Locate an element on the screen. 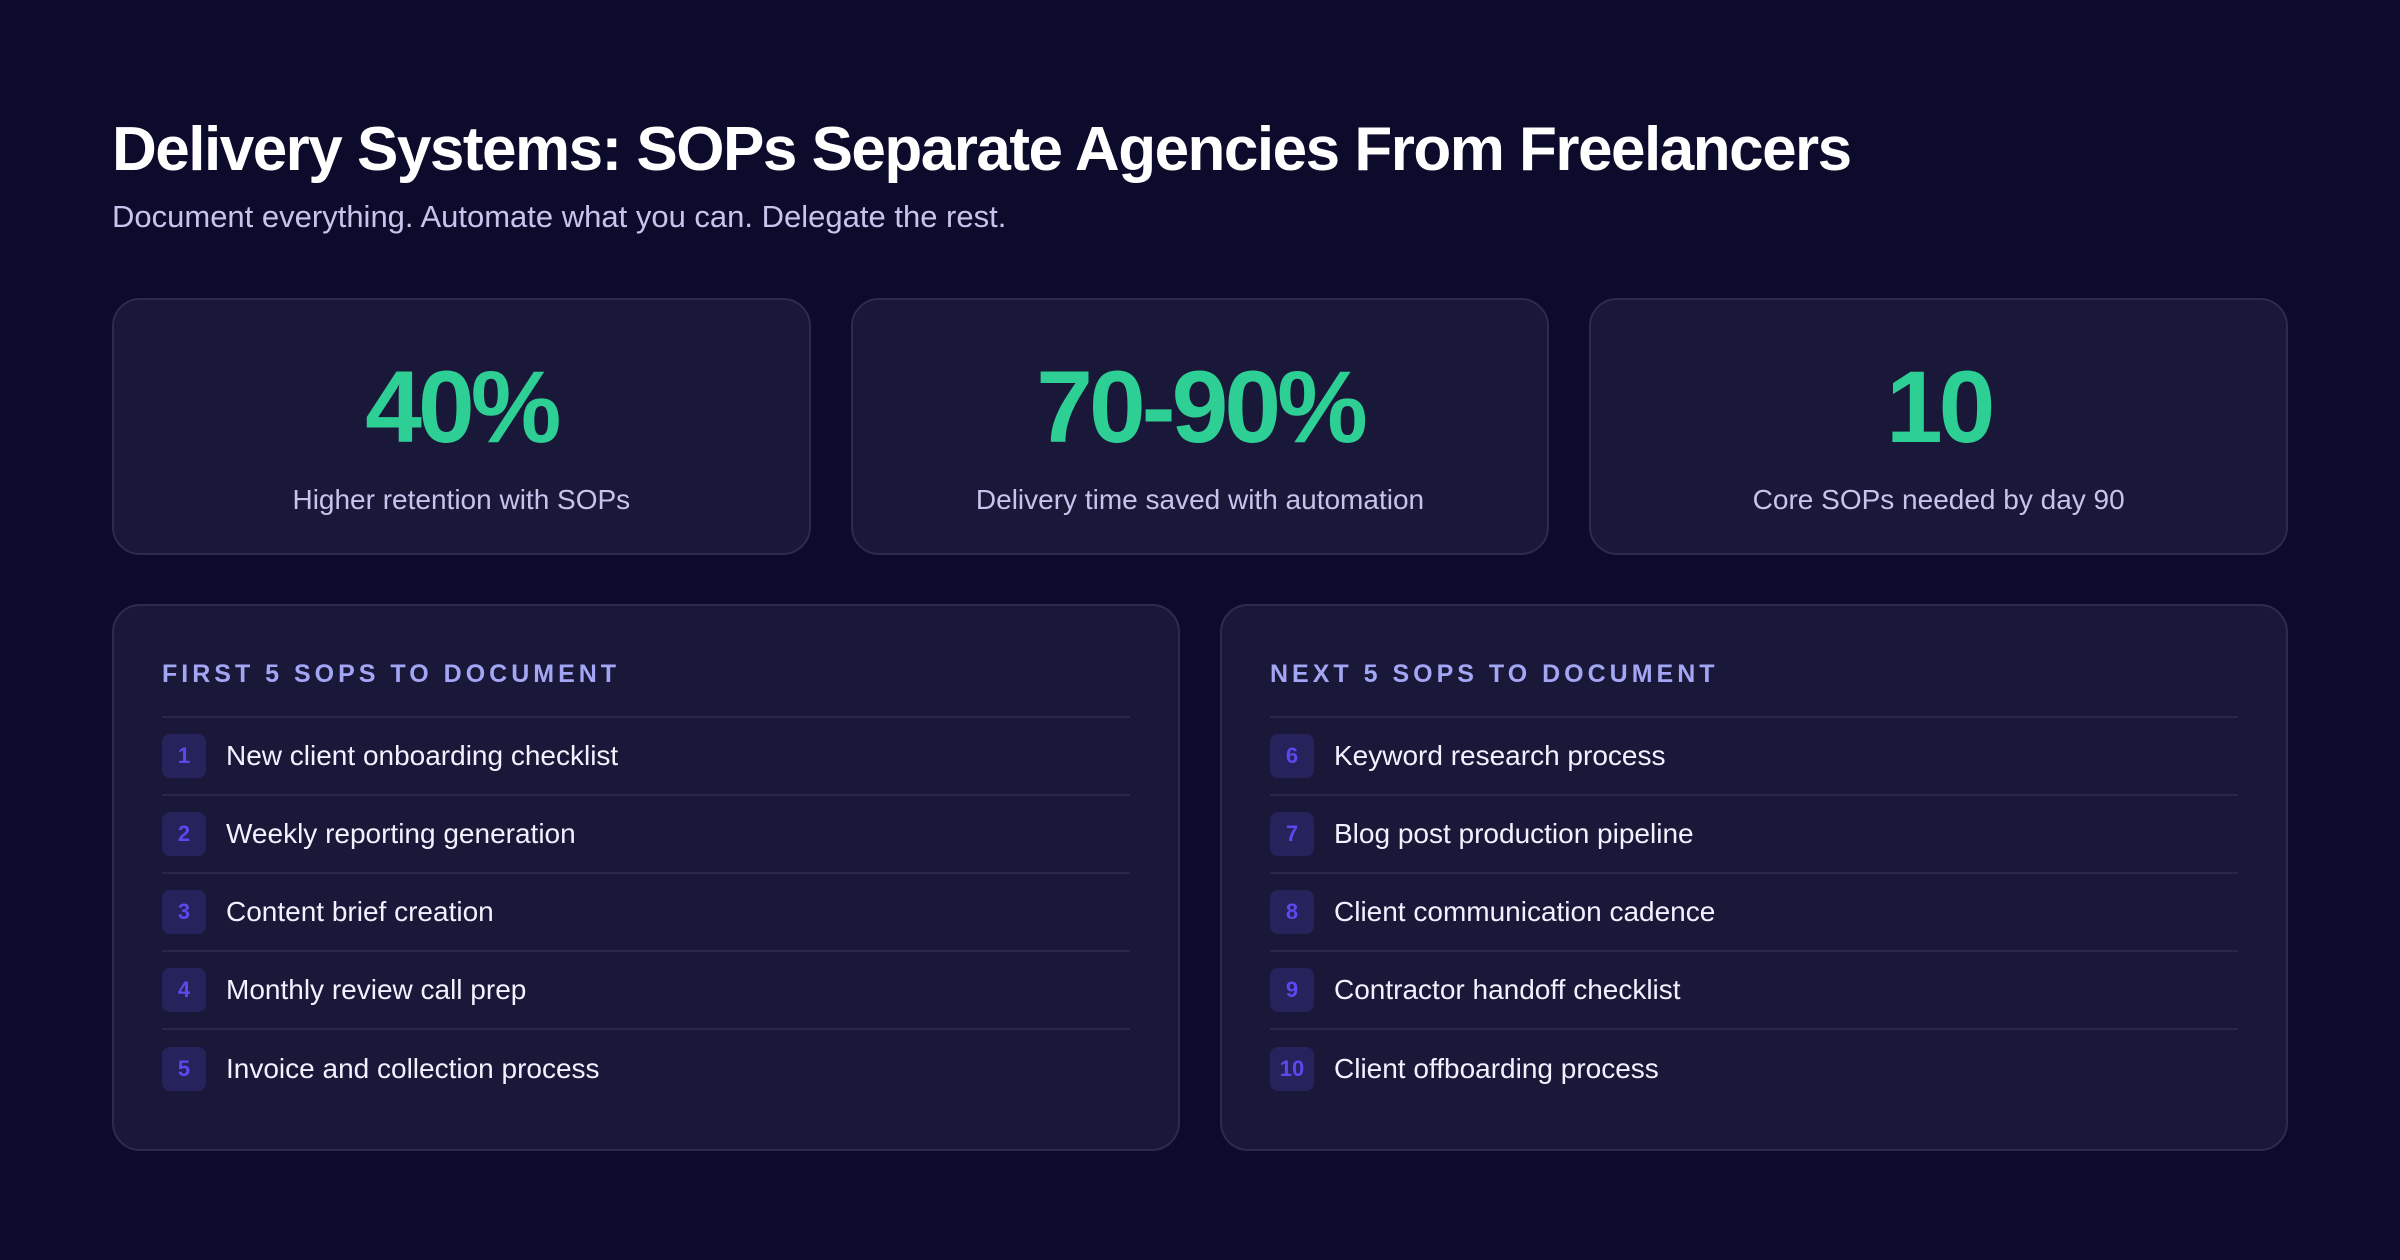  number-badge: 1 is located at coordinates (184, 756).